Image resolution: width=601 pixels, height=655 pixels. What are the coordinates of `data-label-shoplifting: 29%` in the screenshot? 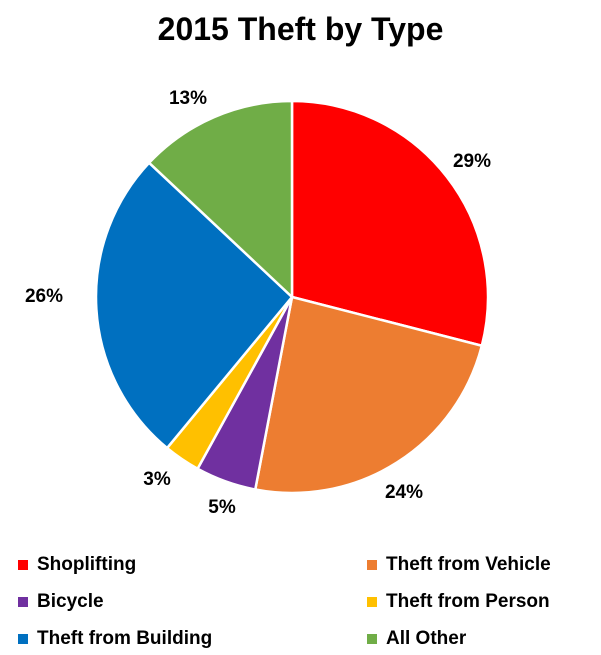 It's located at (472, 161).